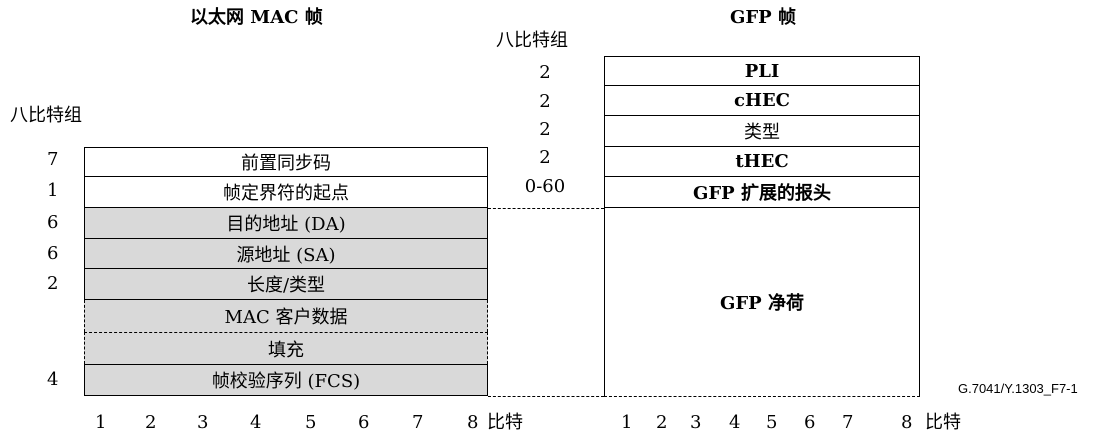 The height and width of the screenshot is (441, 1095). I want to click on gfp-octet-count: 0-60, so click(545, 186).